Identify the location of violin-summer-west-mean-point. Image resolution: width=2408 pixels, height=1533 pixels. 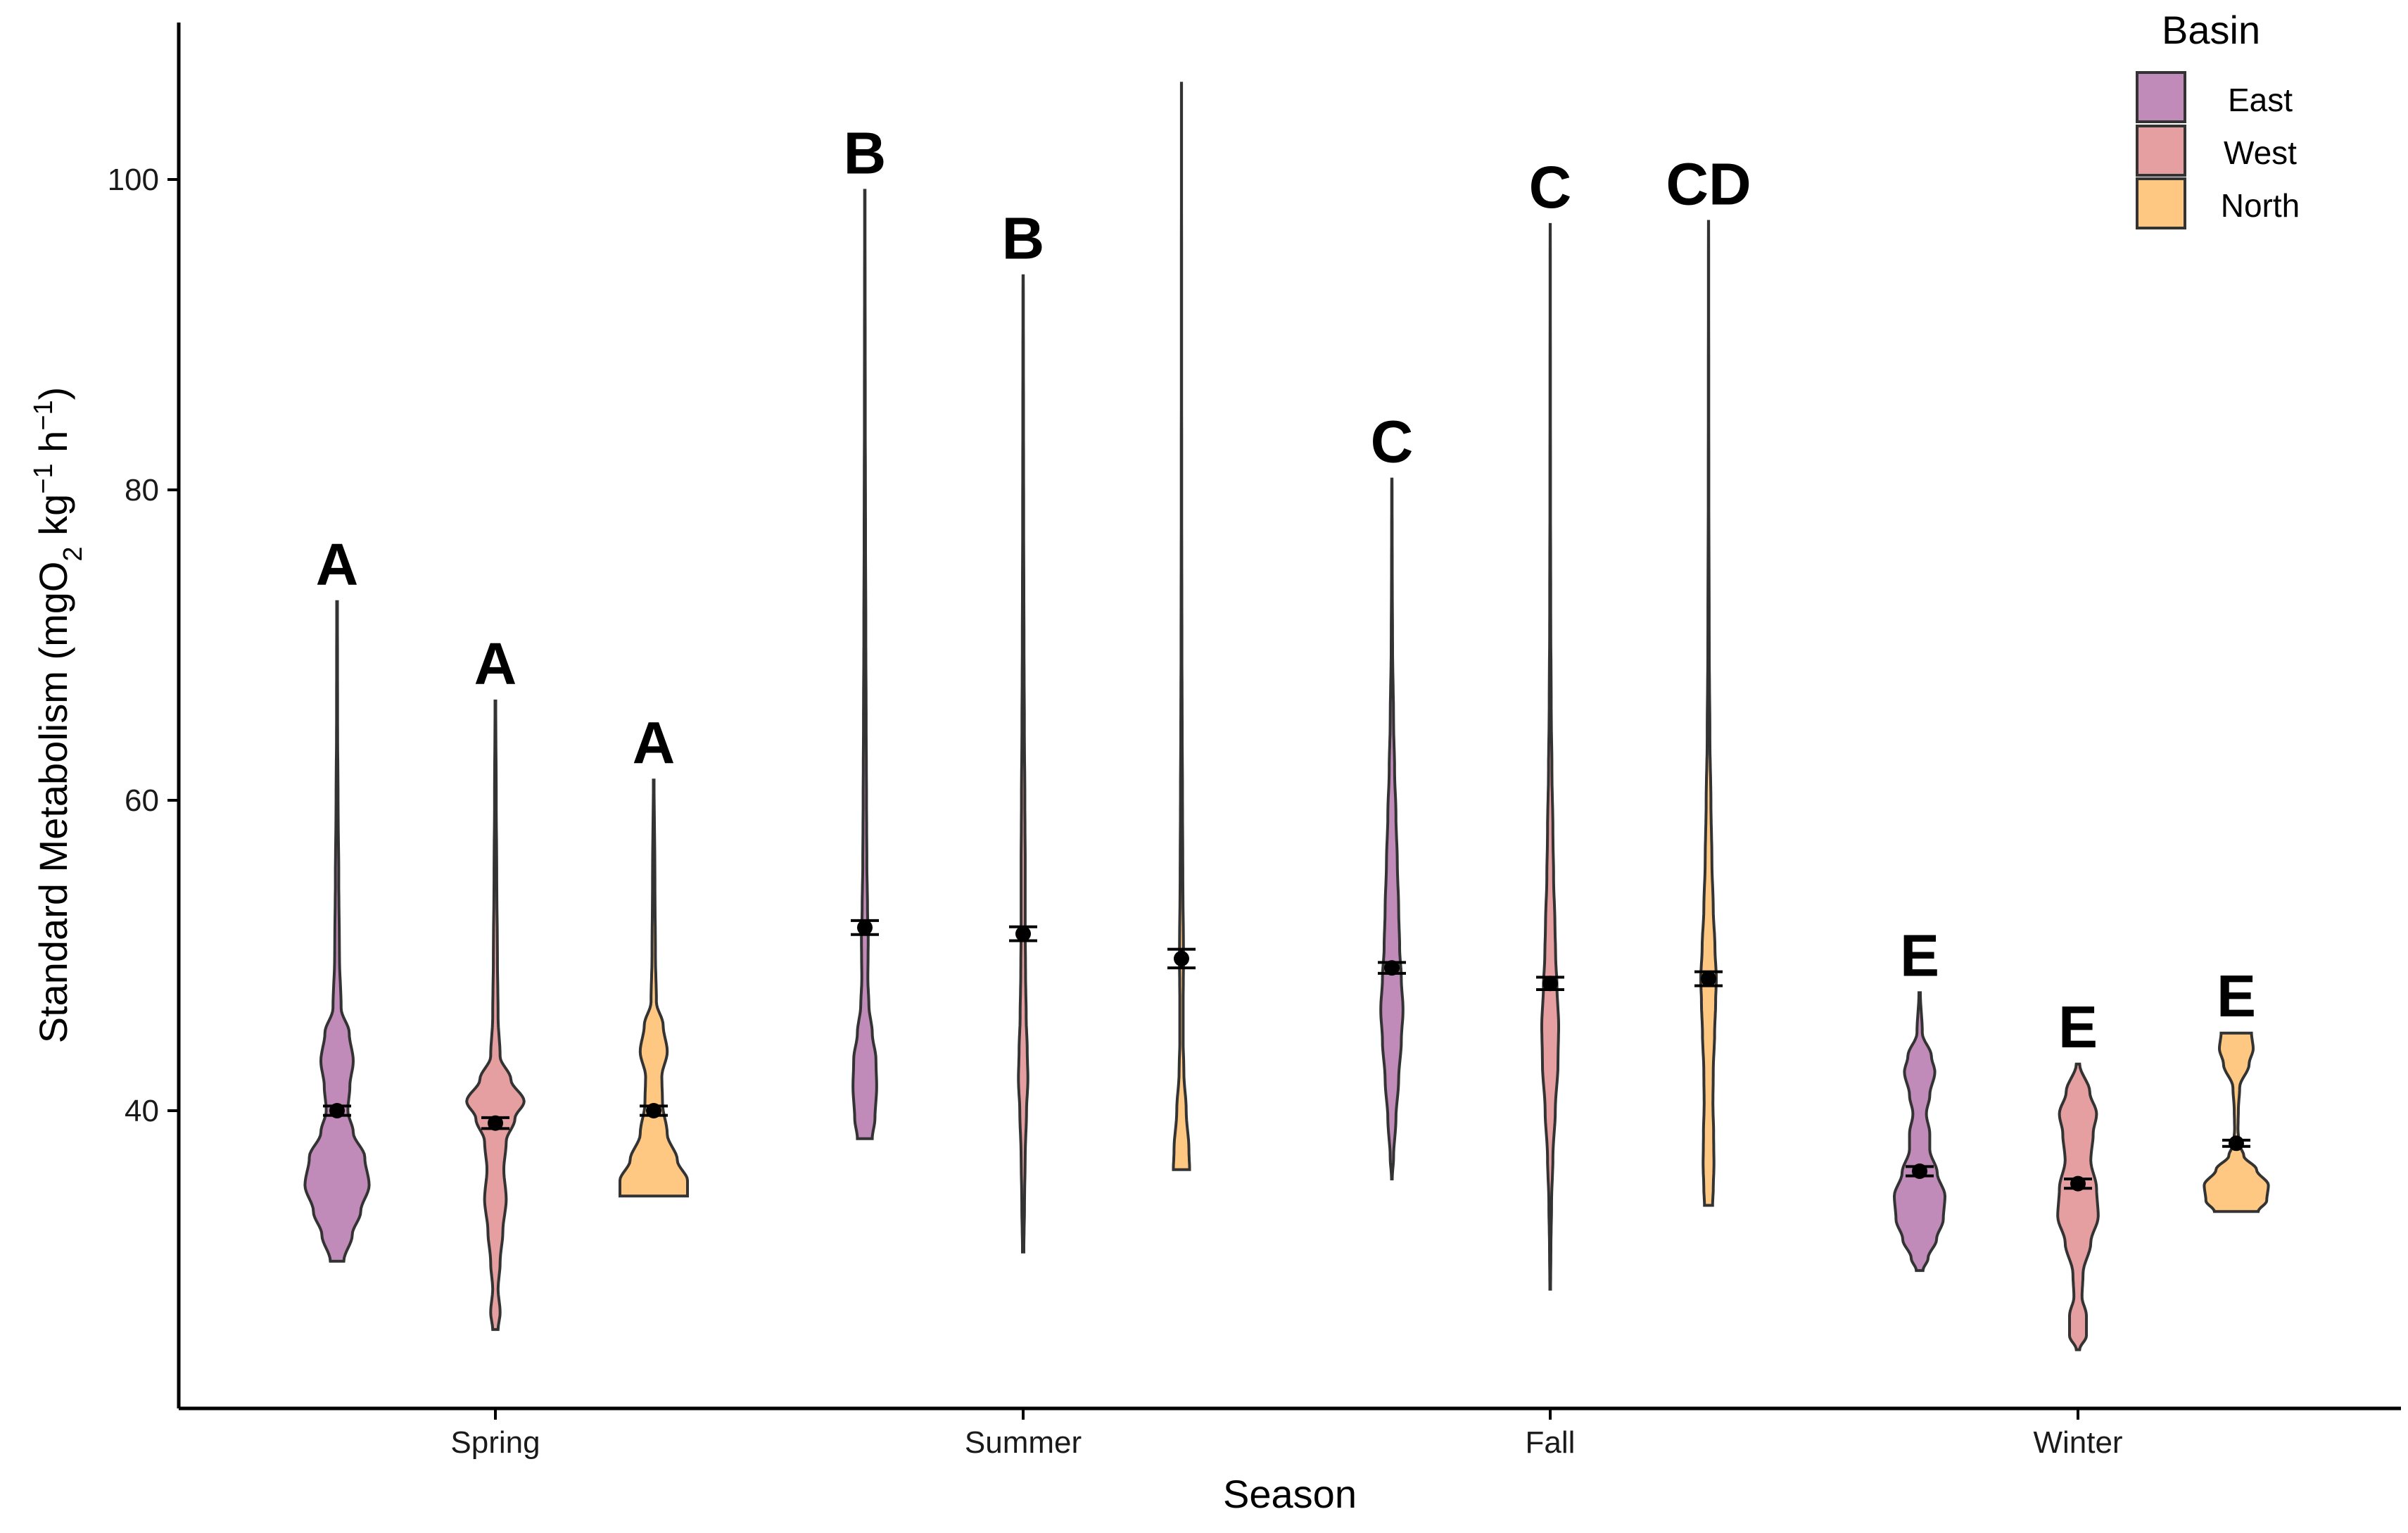
(1023, 934).